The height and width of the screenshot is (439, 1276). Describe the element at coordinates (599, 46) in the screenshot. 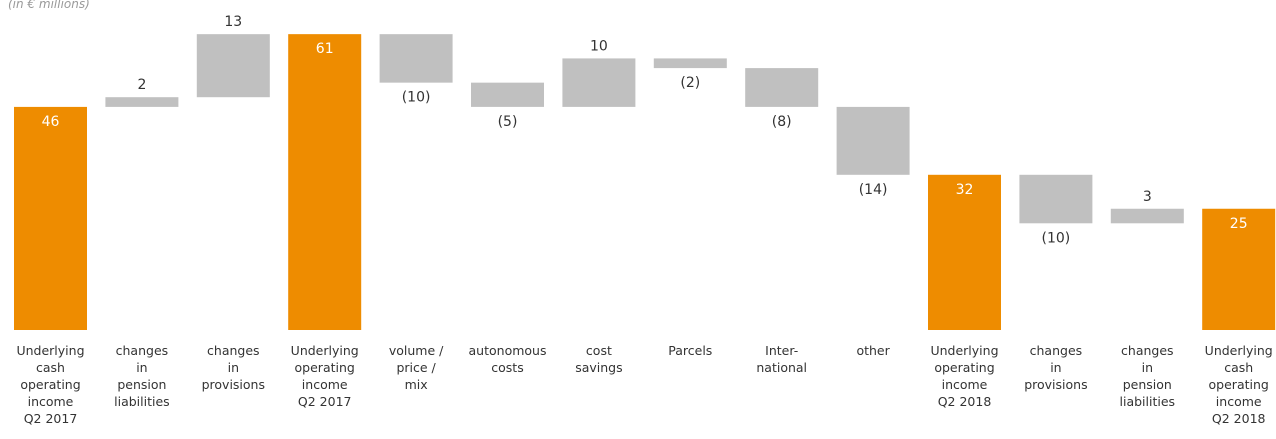

I see `value-label-6: 10` at that location.